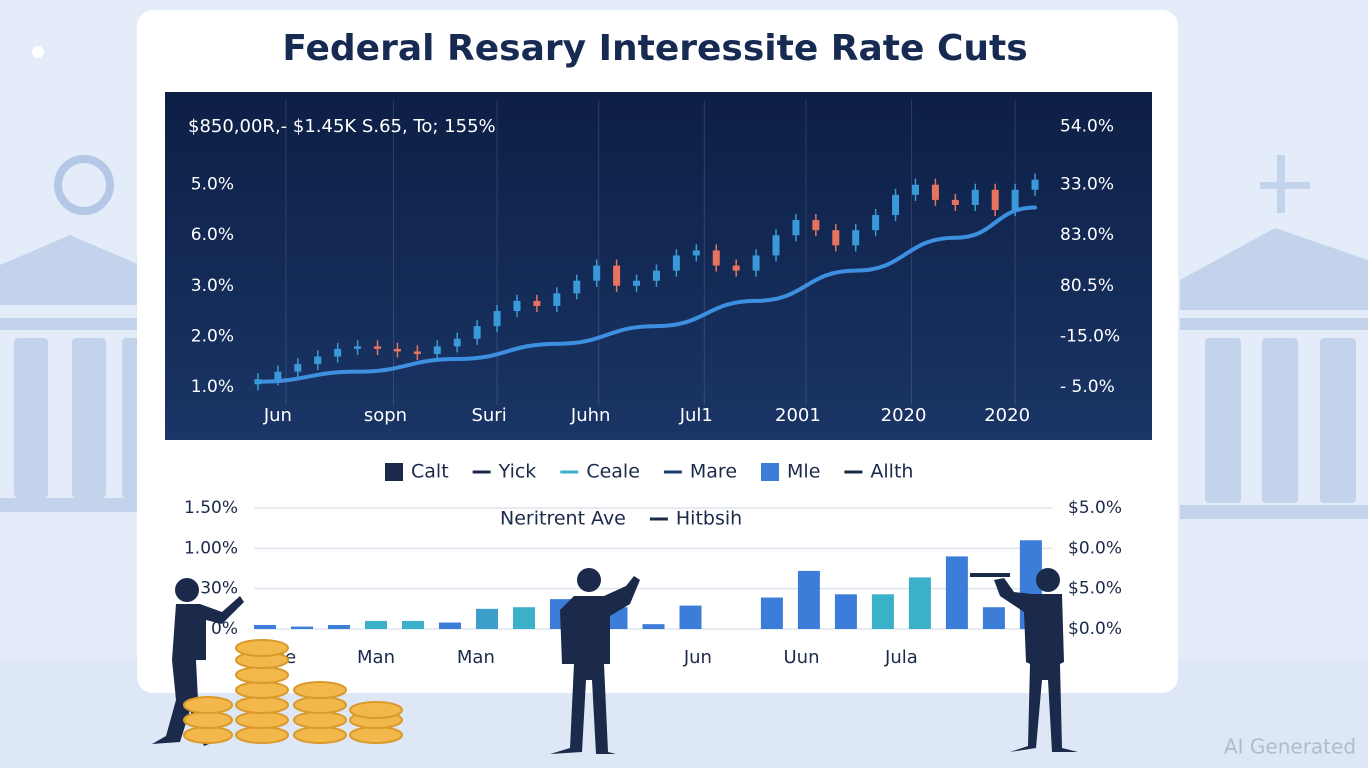 This screenshot has height=768, width=1368. What do you see at coordinates (211, 548) in the screenshot?
I see `y-tick-label: 1.00%` at bounding box center [211, 548].